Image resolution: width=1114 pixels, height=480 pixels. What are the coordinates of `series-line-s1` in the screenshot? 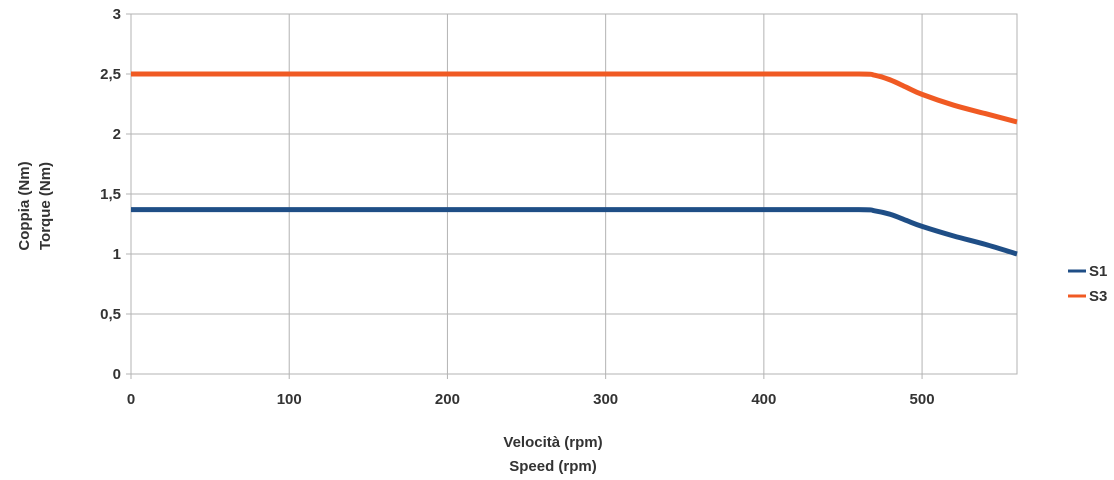 It's located at (574, 232).